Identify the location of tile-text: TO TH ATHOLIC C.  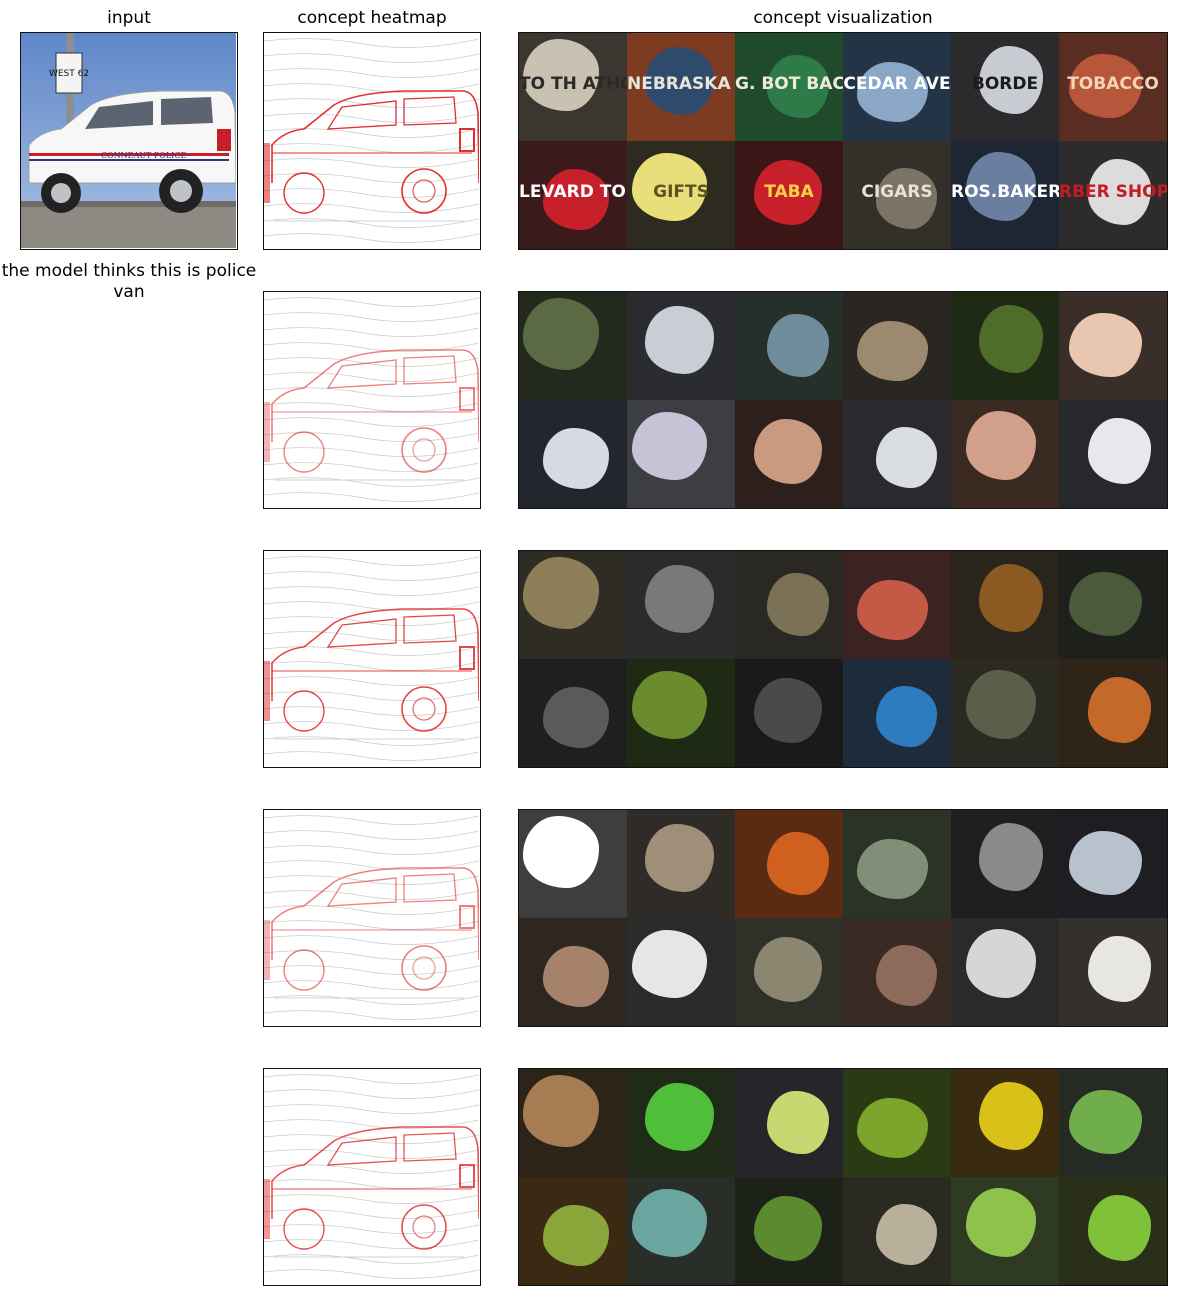
(573, 84).